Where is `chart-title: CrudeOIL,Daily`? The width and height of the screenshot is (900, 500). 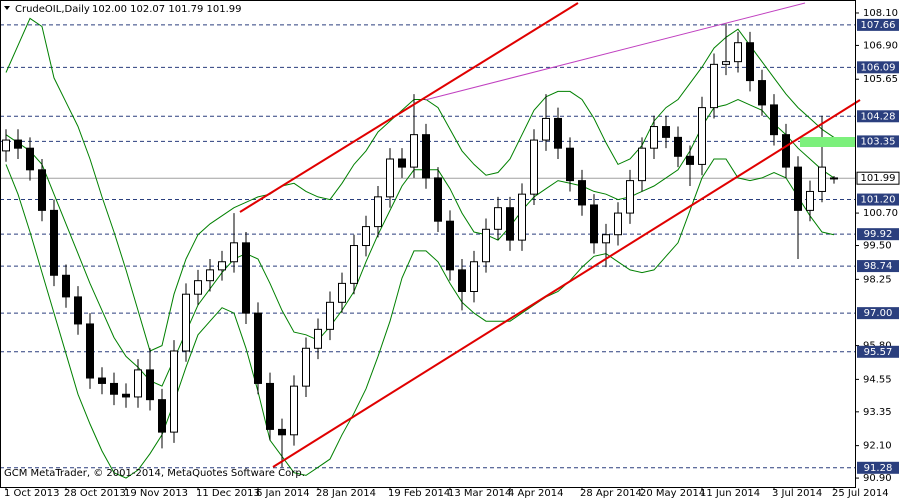 chart-title: CrudeOIL,Daily is located at coordinates (52, 9).